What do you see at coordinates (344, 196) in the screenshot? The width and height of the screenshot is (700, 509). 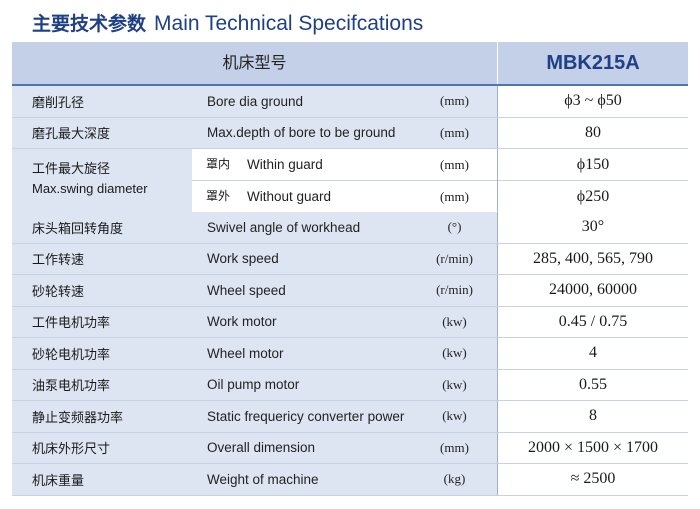 I see `without-guard-subrow: 罩外 Without guard (mm)` at bounding box center [344, 196].